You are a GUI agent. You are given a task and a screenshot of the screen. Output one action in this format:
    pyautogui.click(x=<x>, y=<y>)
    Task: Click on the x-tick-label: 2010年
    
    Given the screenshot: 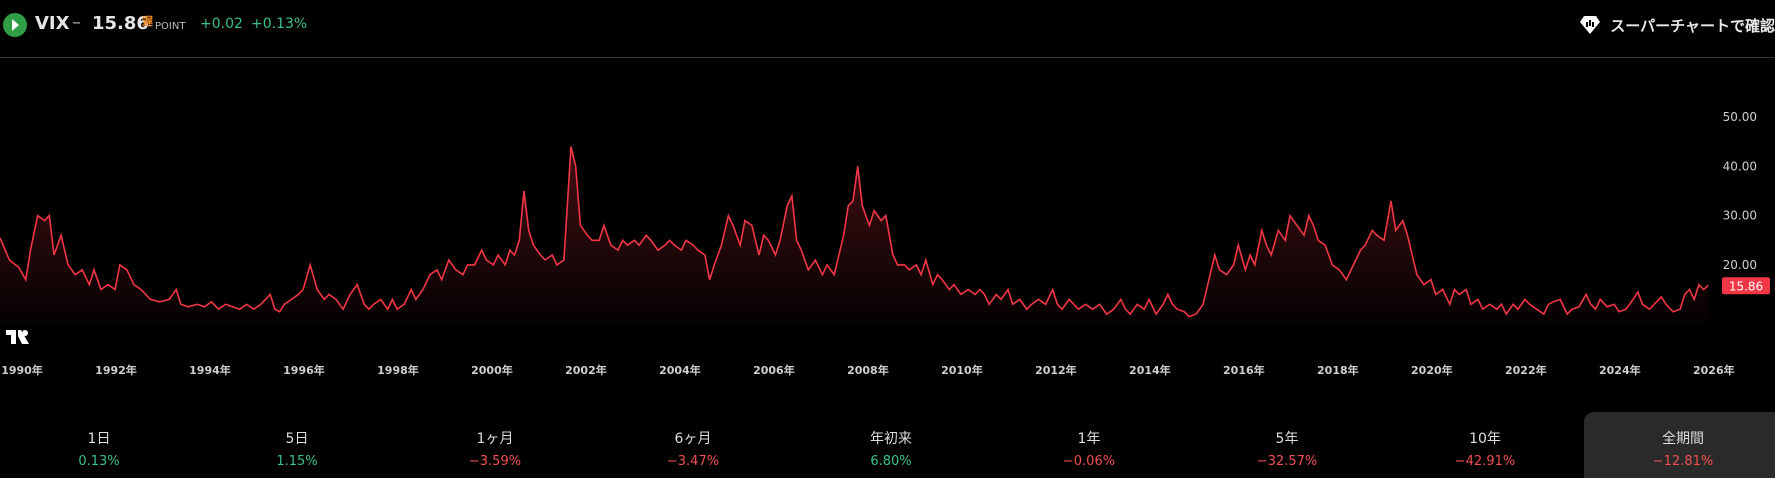 What is the action you would take?
    pyautogui.click(x=962, y=370)
    